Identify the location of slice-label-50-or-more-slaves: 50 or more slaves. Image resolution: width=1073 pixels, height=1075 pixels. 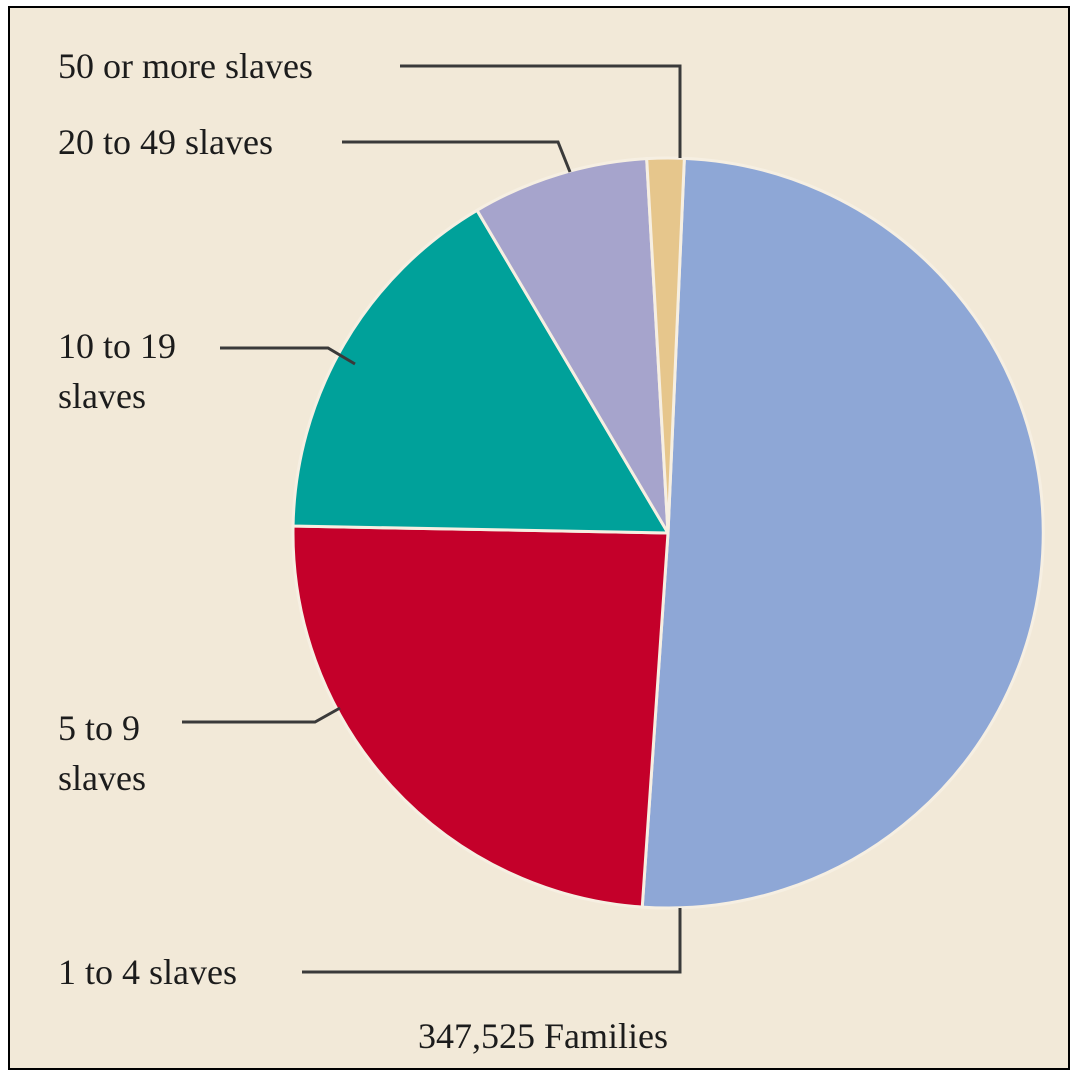
(185, 66).